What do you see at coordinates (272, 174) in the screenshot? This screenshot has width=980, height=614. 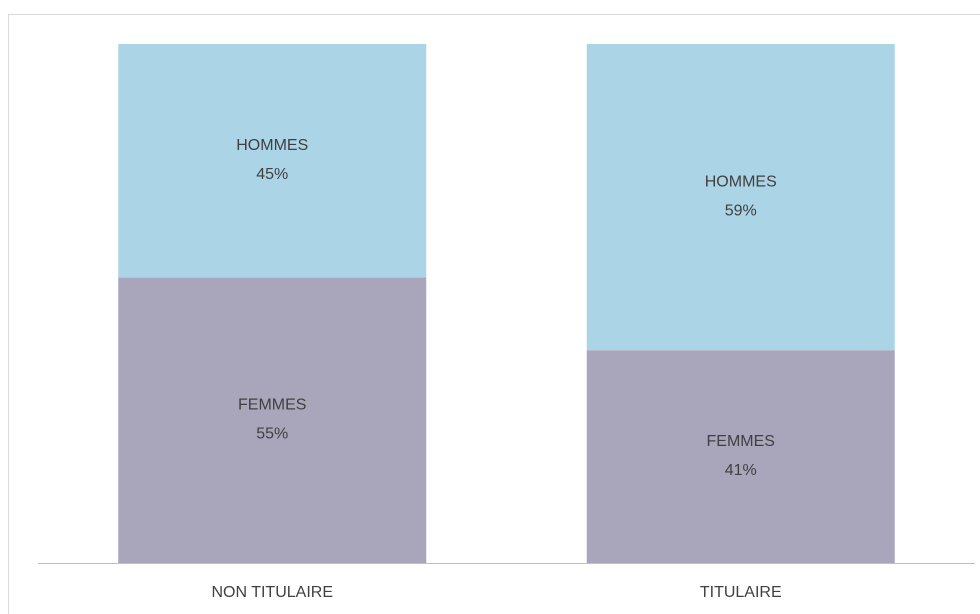 I see `data-label: 45%` at bounding box center [272, 174].